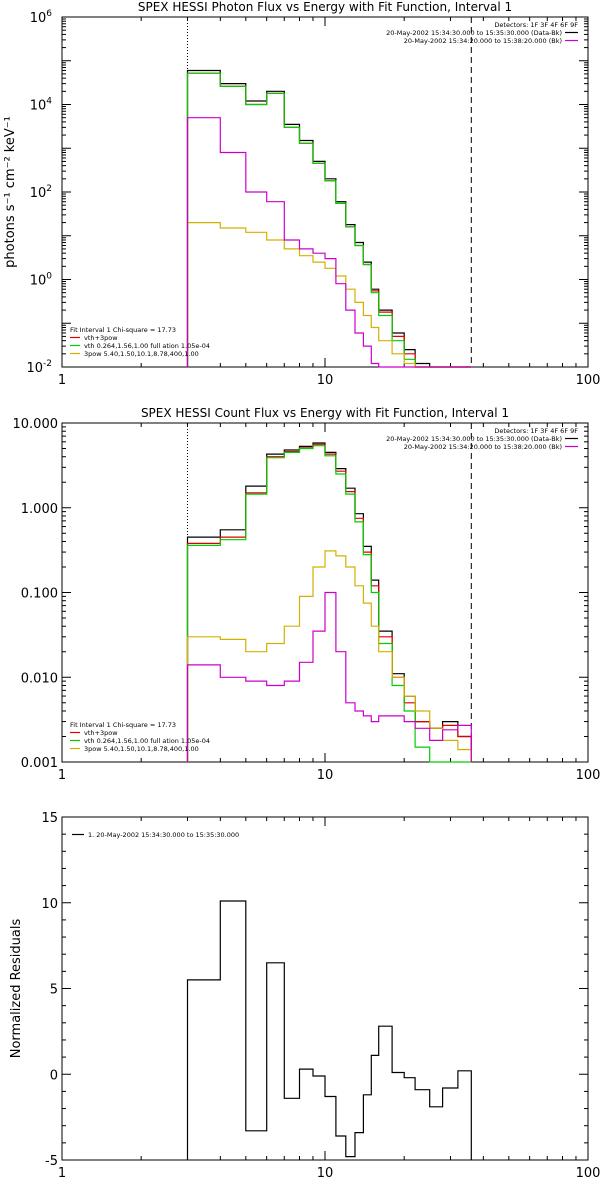 The height and width of the screenshot is (1200, 600). I want to click on y-axis-label: photons s⁻¹ cm⁻² keV⁻¹, so click(10, 192).